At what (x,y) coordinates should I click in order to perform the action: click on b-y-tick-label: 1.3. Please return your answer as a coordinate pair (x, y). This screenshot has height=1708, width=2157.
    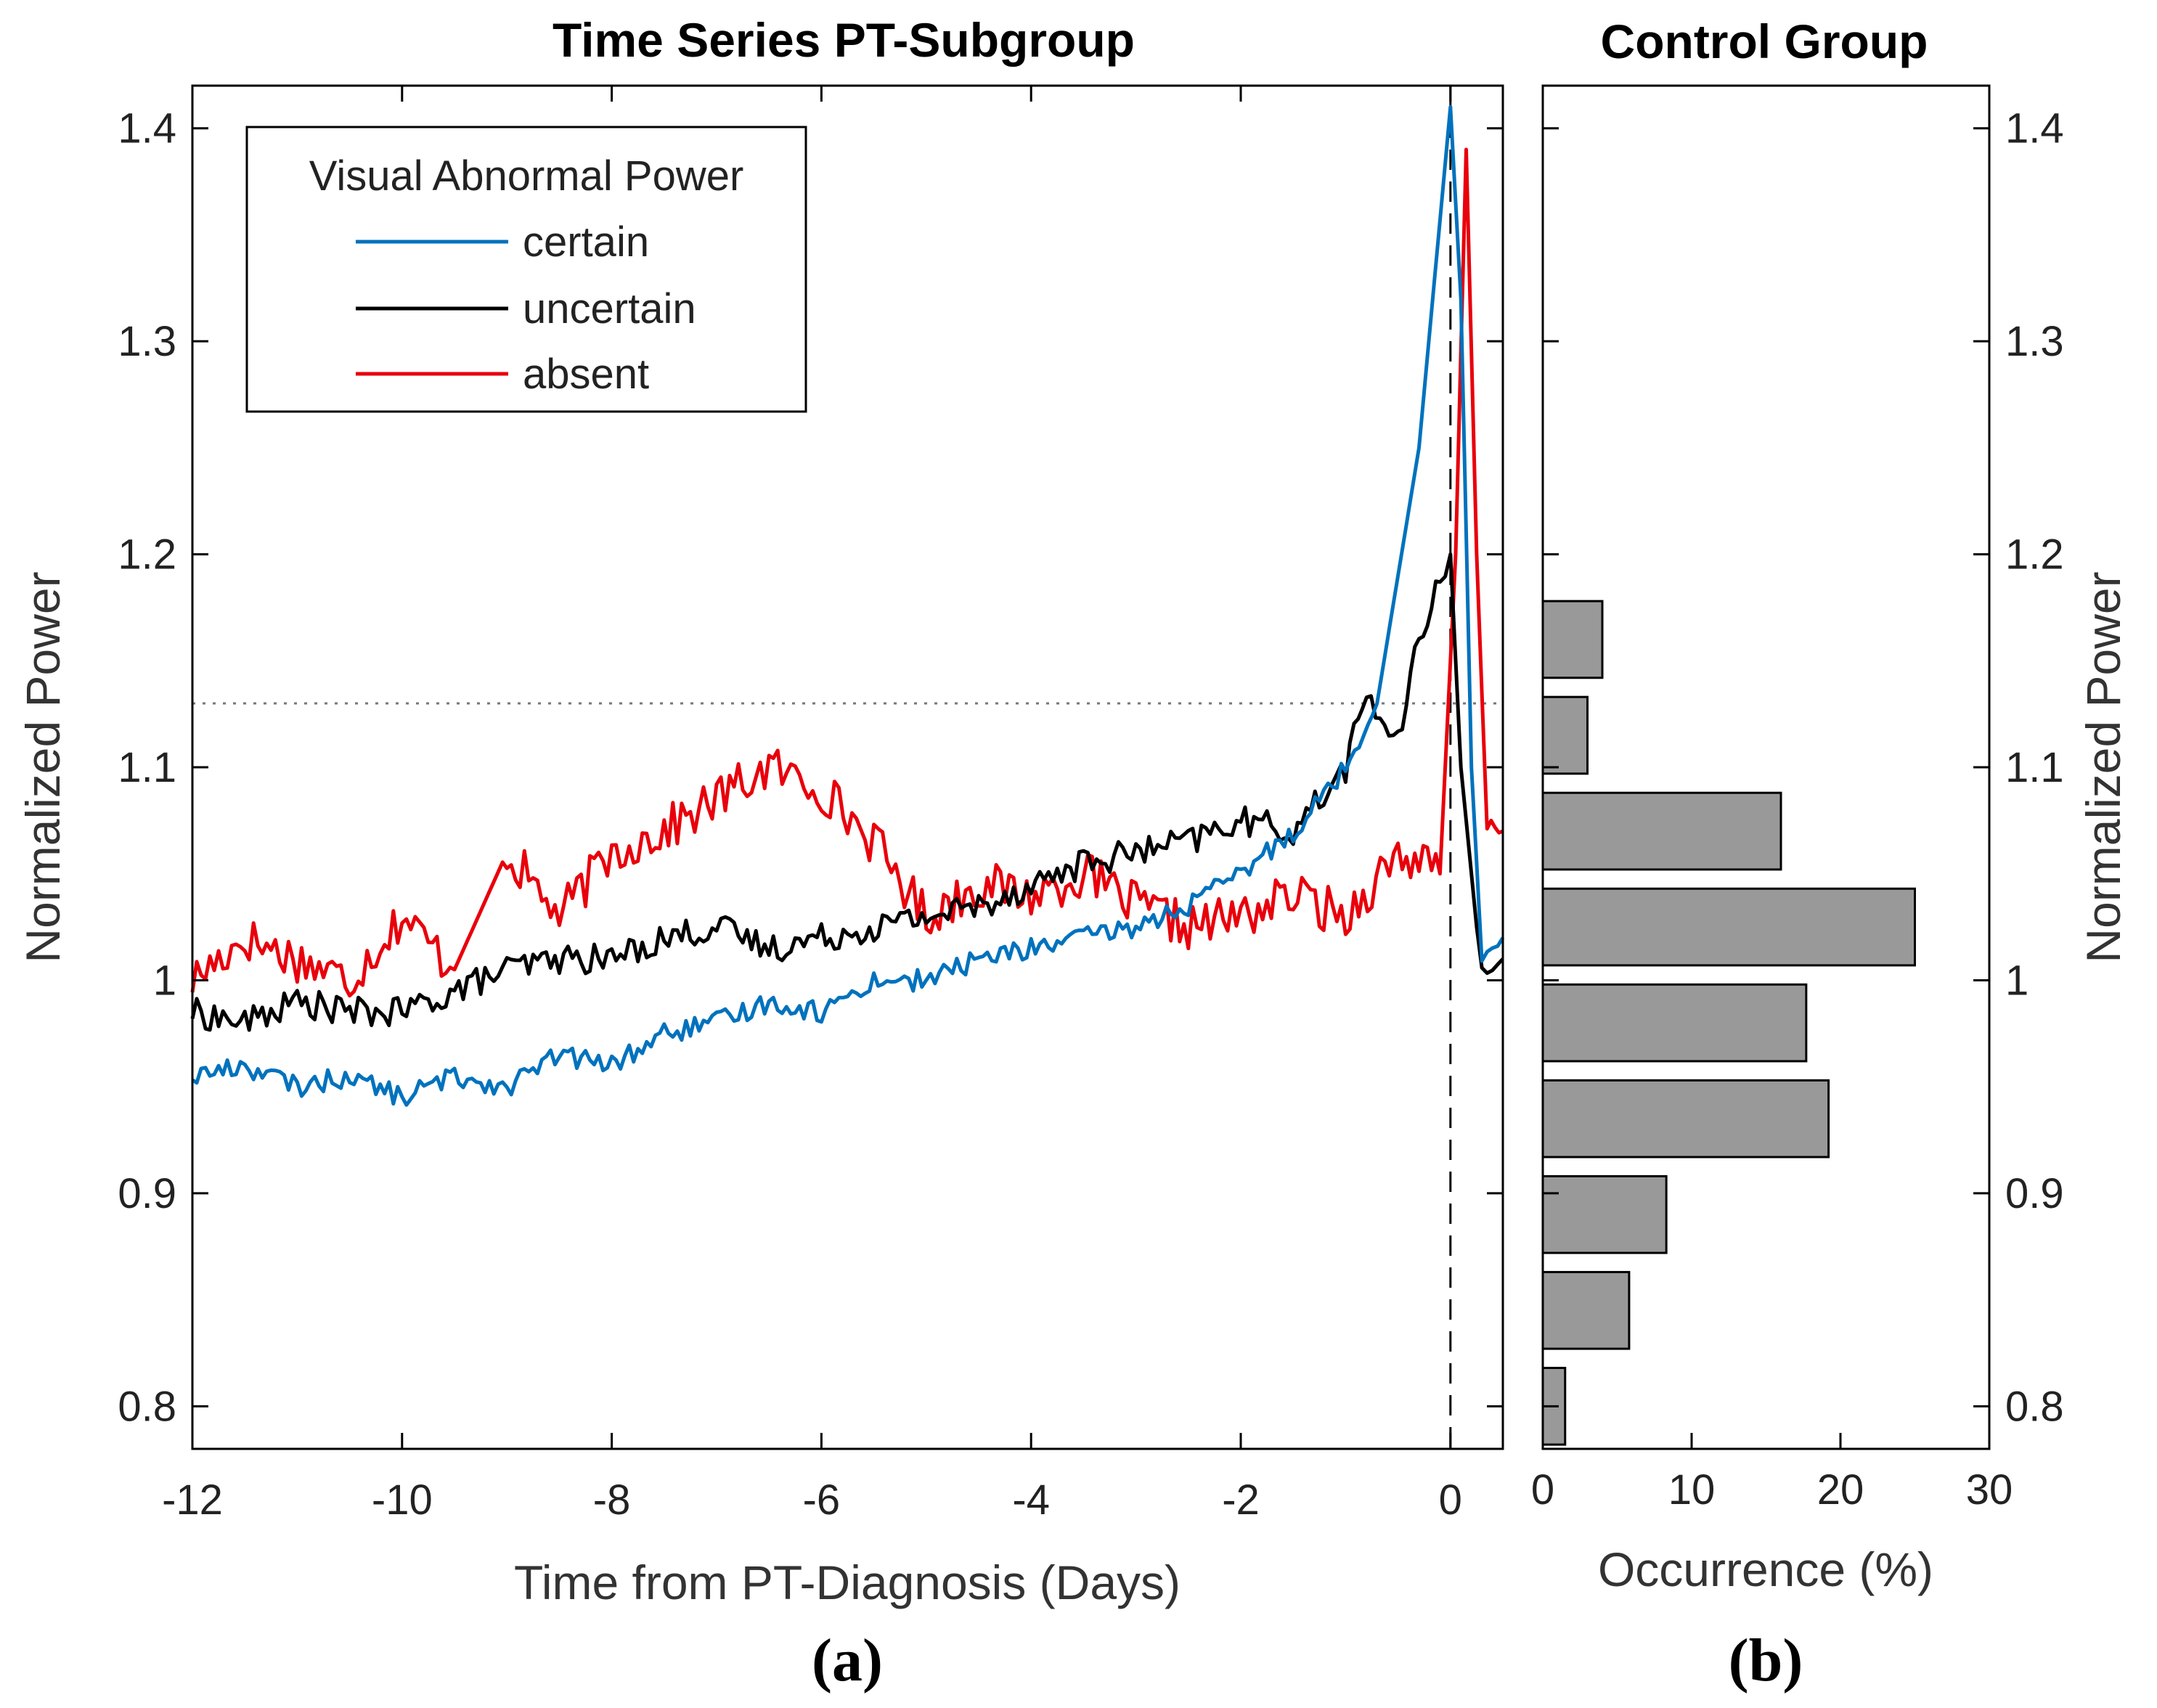
    Looking at the image, I should click on (2034, 341).